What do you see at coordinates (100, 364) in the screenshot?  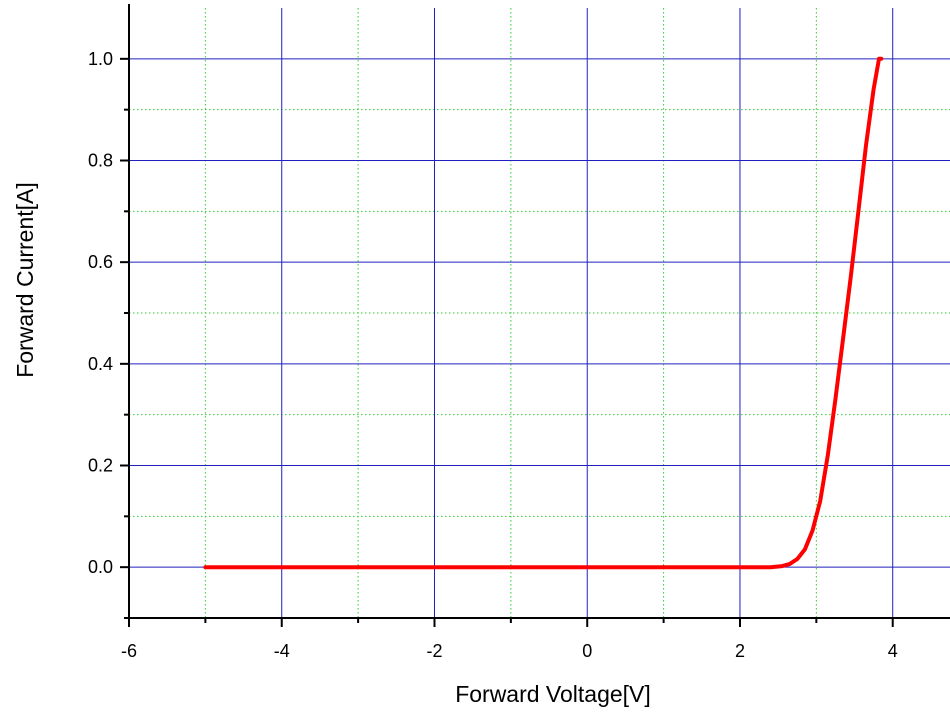 I see `y-tick-label: 0.4` at bounding box center [100, 364].